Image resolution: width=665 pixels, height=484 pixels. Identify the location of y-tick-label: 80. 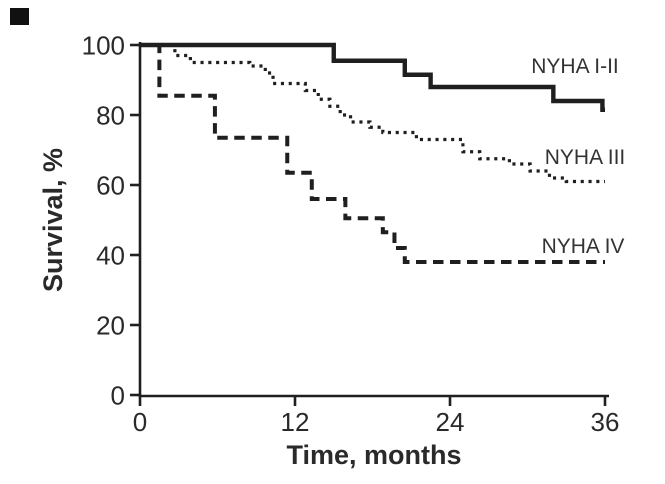
(110, 116).